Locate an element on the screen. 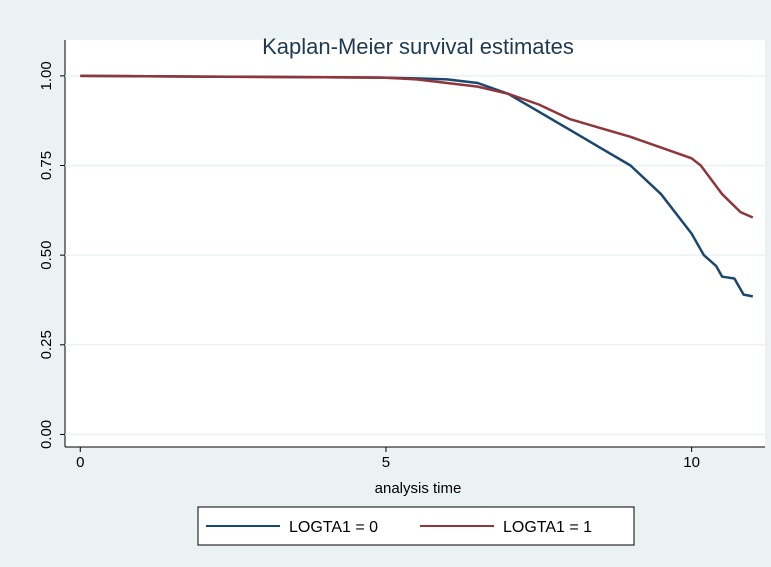 This screenshot has height=567, width=771. x-tick-label: 0 is located at coordinates (80, 462).